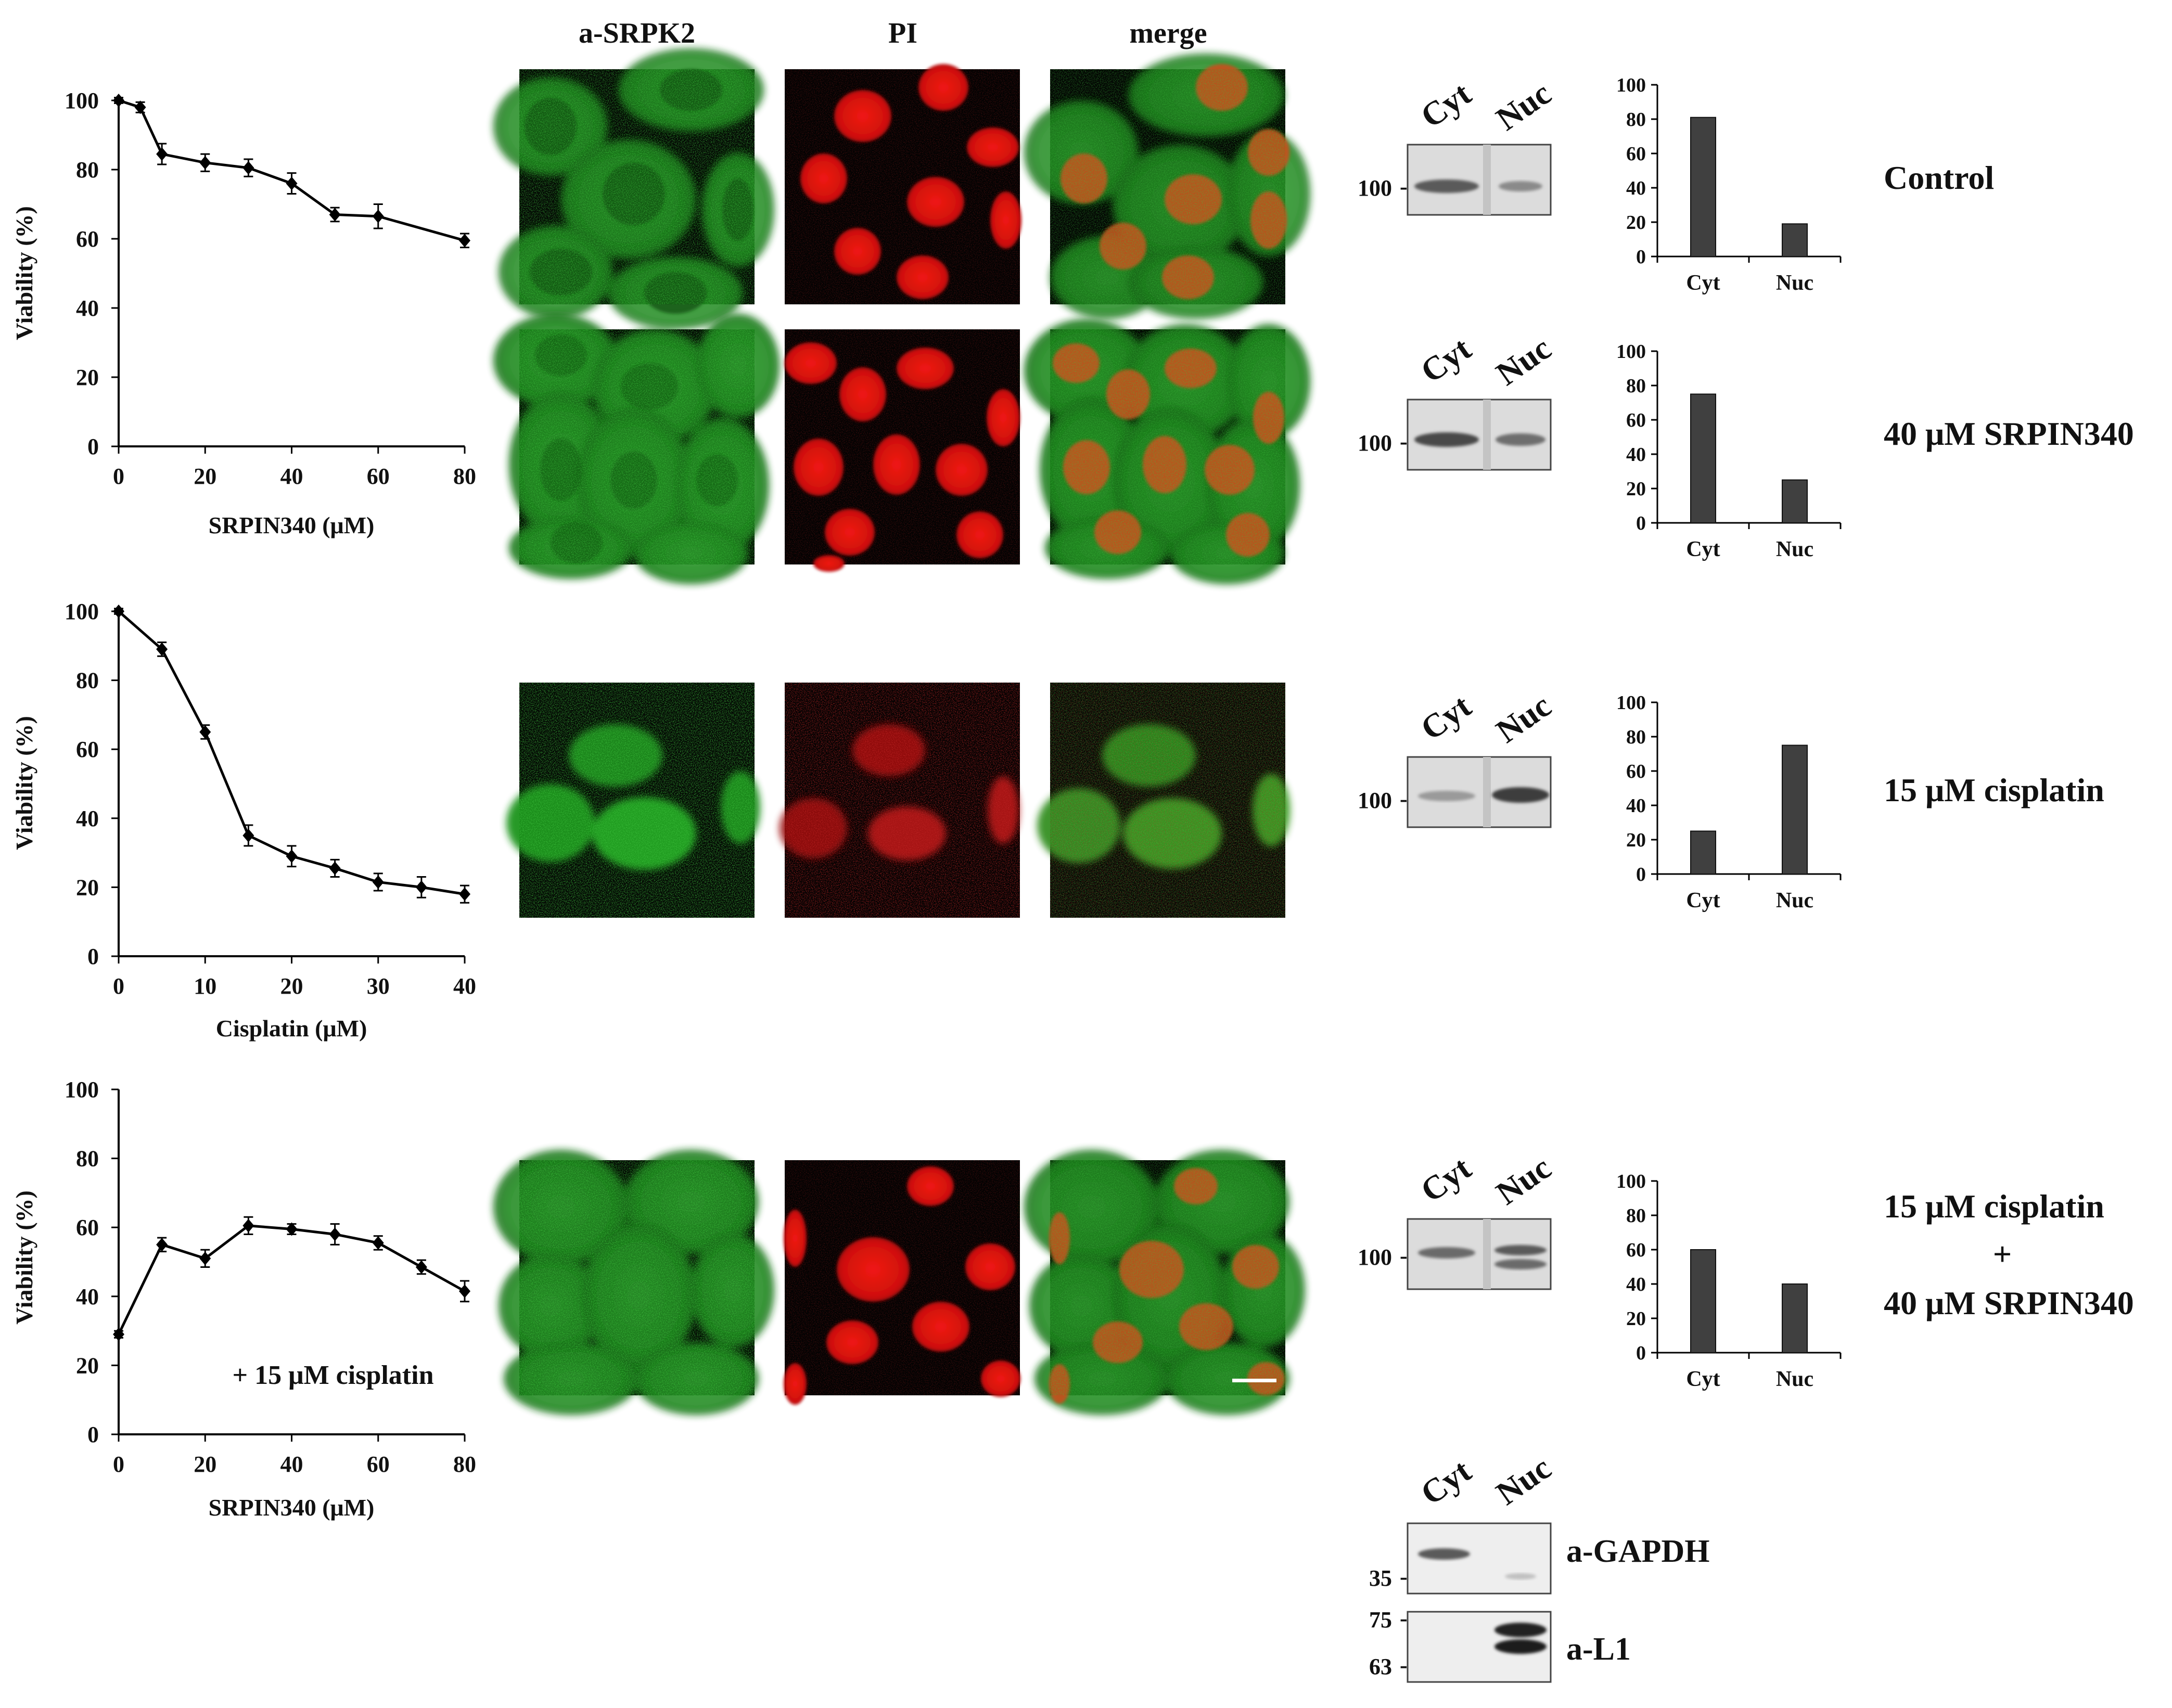 This screenshot has height=1708, width=2172. What do you see at coordinates (2009, 434) in the screenshot?
I see `condition-srpin340: 40 μM SRPIN340` at bounding box center [2009, 434].